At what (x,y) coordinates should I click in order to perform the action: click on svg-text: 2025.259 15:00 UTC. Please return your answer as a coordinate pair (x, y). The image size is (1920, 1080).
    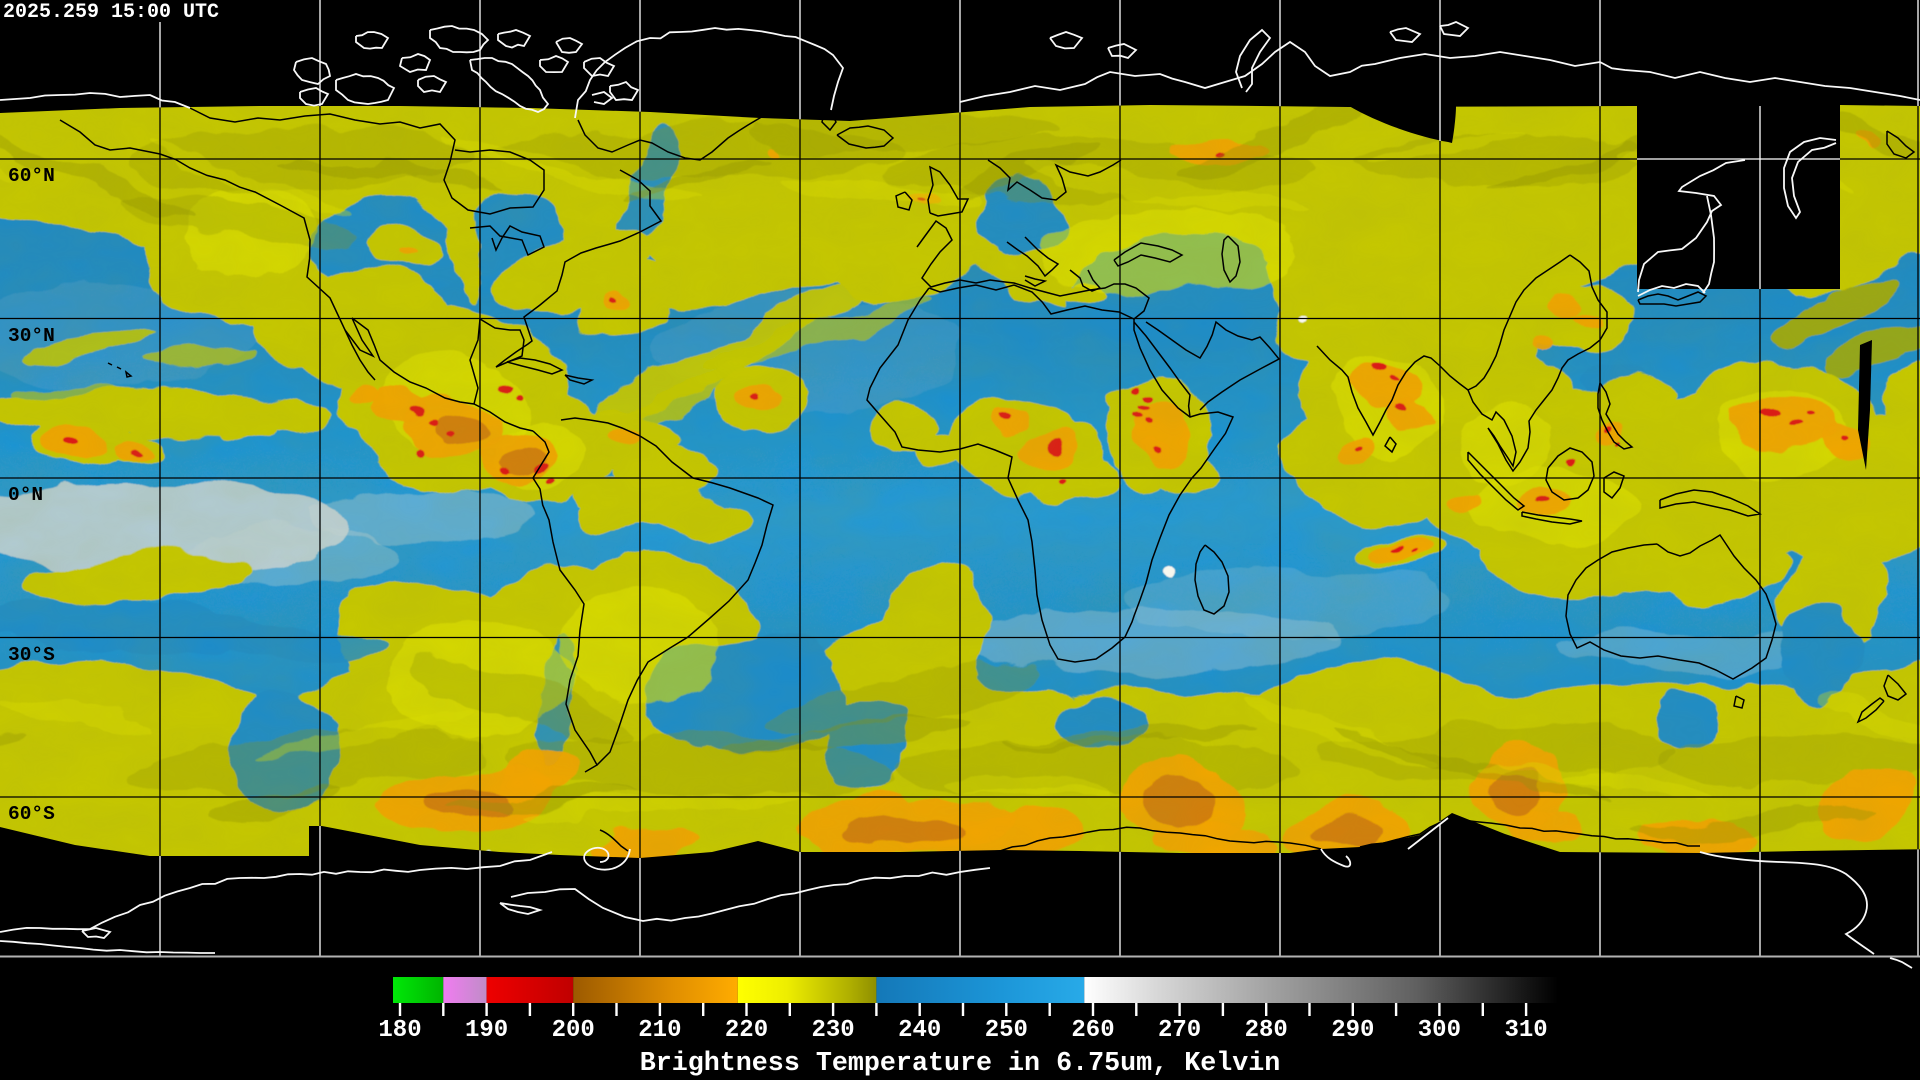
    Looking at the image, I should click on (111, 12).